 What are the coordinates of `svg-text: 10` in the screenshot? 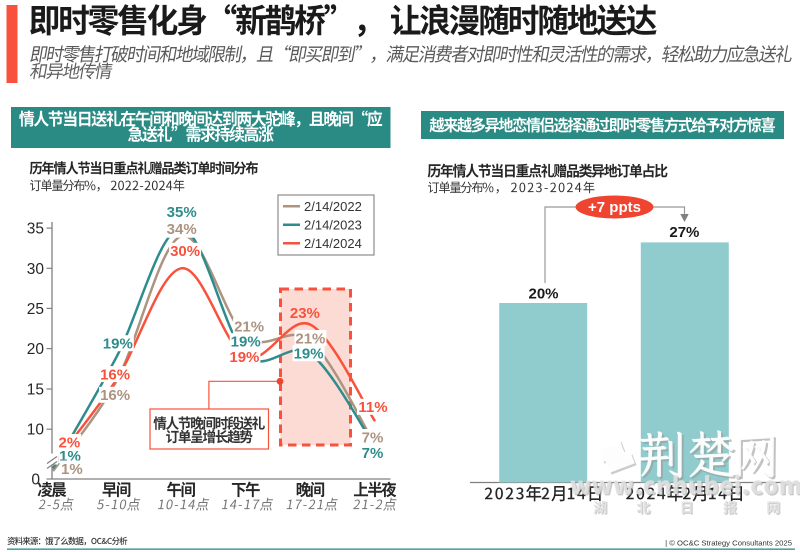 It's located at (36, 430).